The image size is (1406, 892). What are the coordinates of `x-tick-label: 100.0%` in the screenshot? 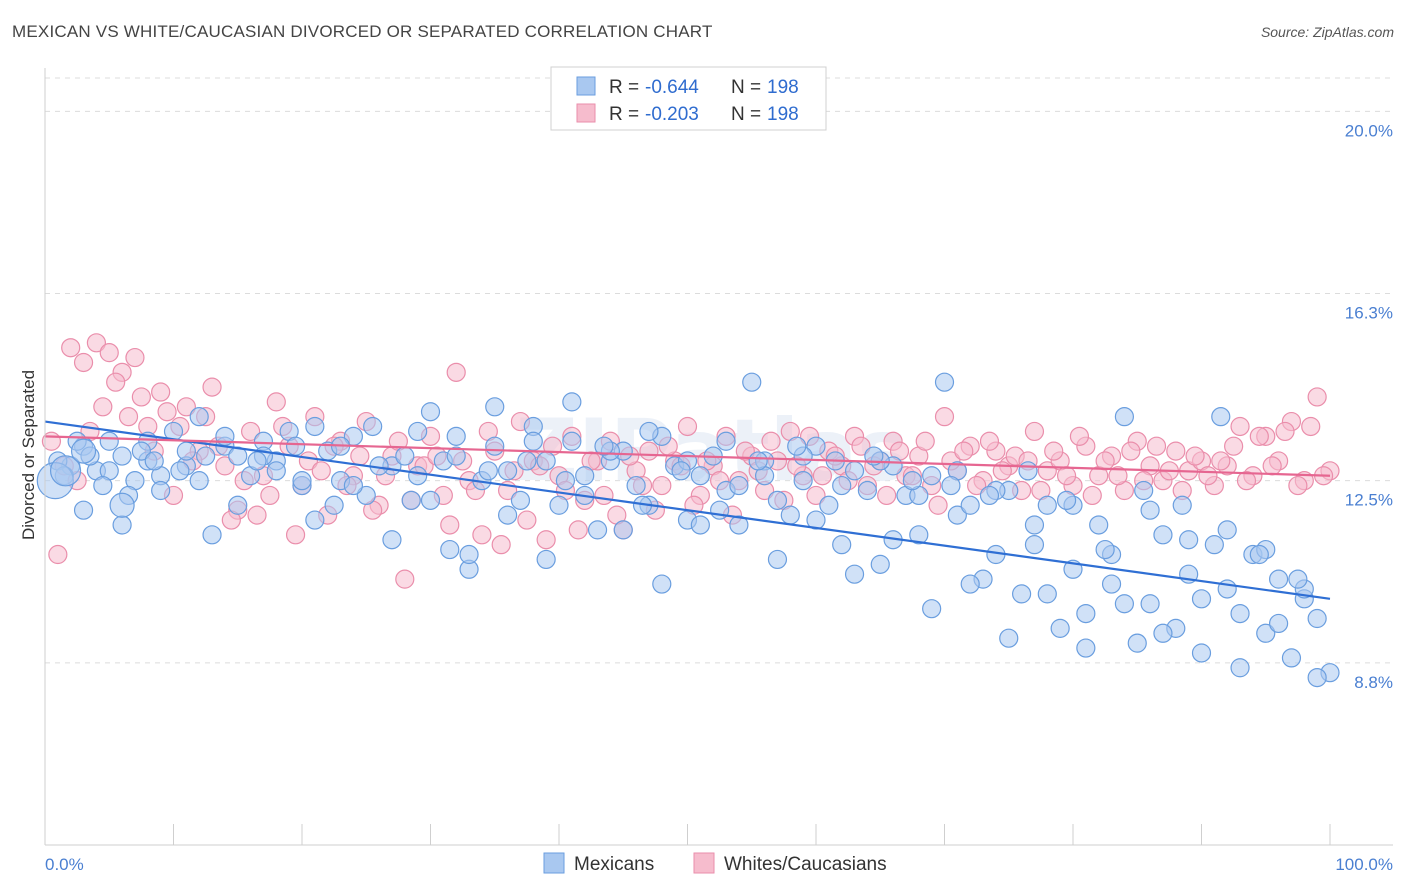 It's located at (1364, 864).